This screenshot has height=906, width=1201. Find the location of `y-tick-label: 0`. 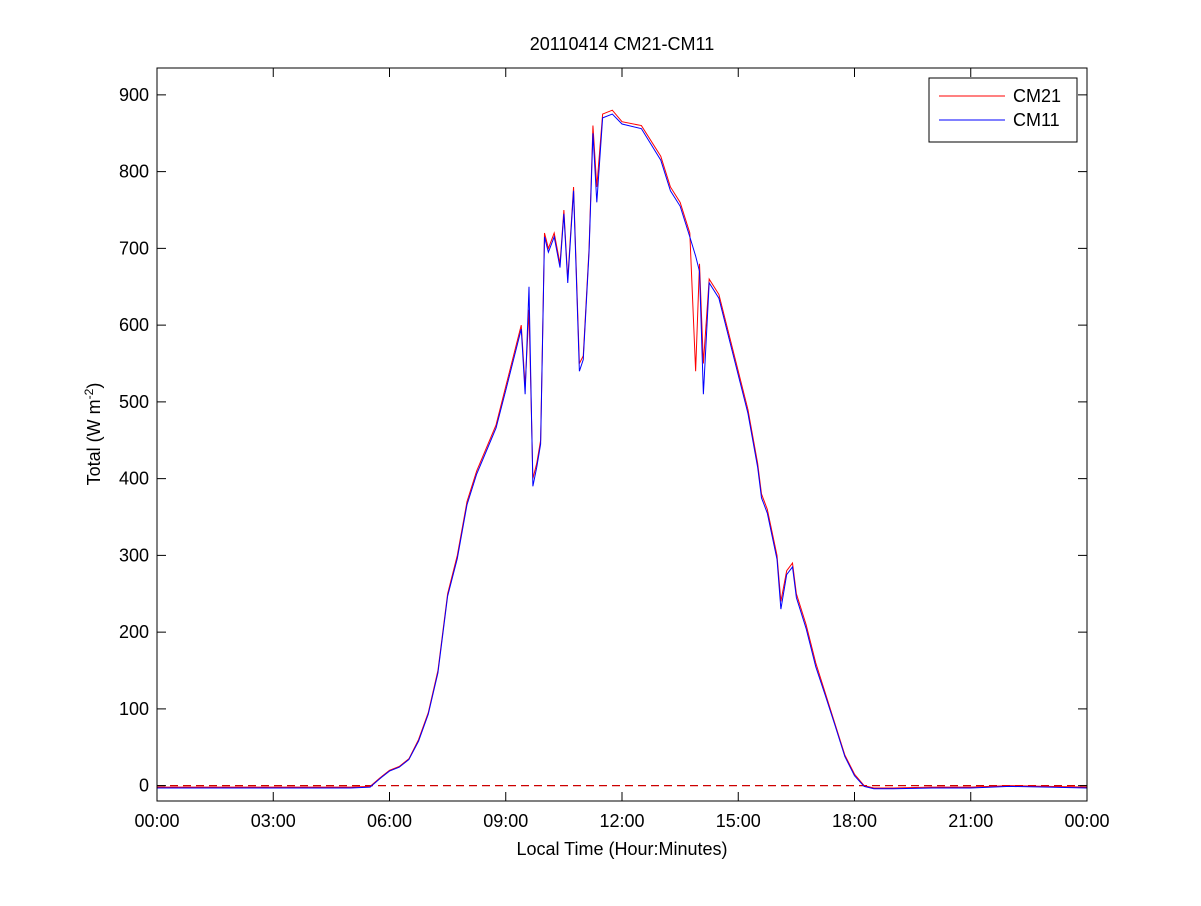

y-tick-label: 0 is located at coordinates (144, 786).